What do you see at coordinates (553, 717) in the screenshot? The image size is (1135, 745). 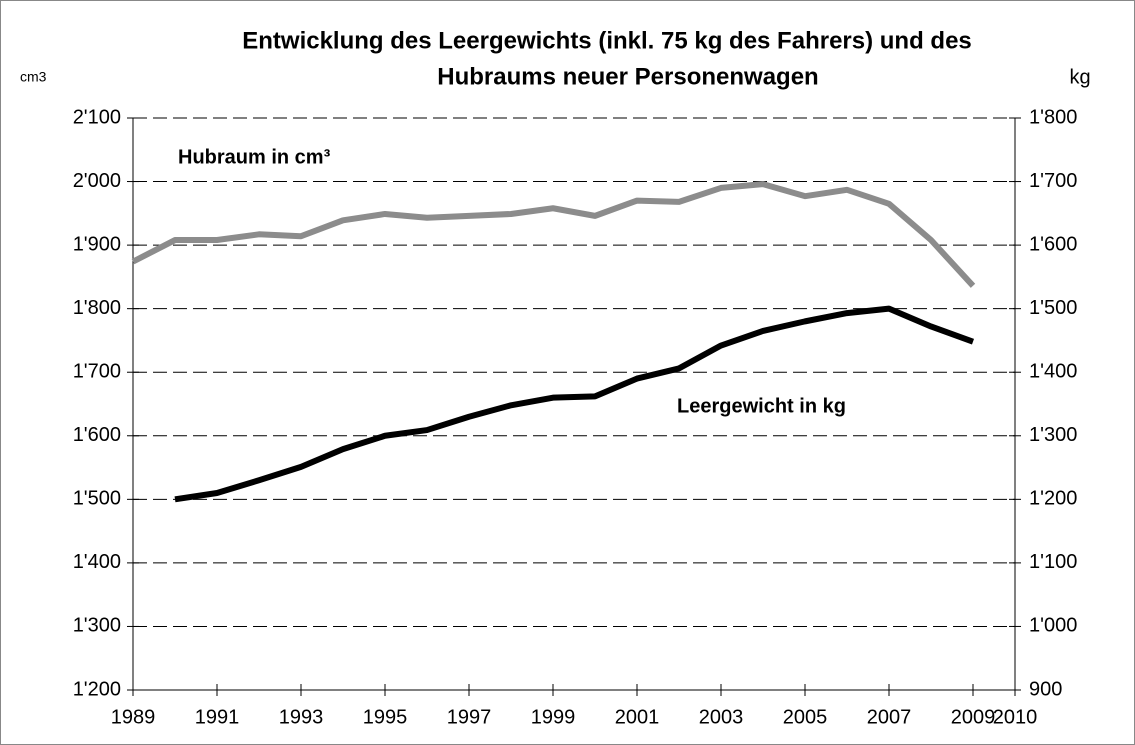 I see `x-tick-label: 1999` at bounding box center [553, 717].